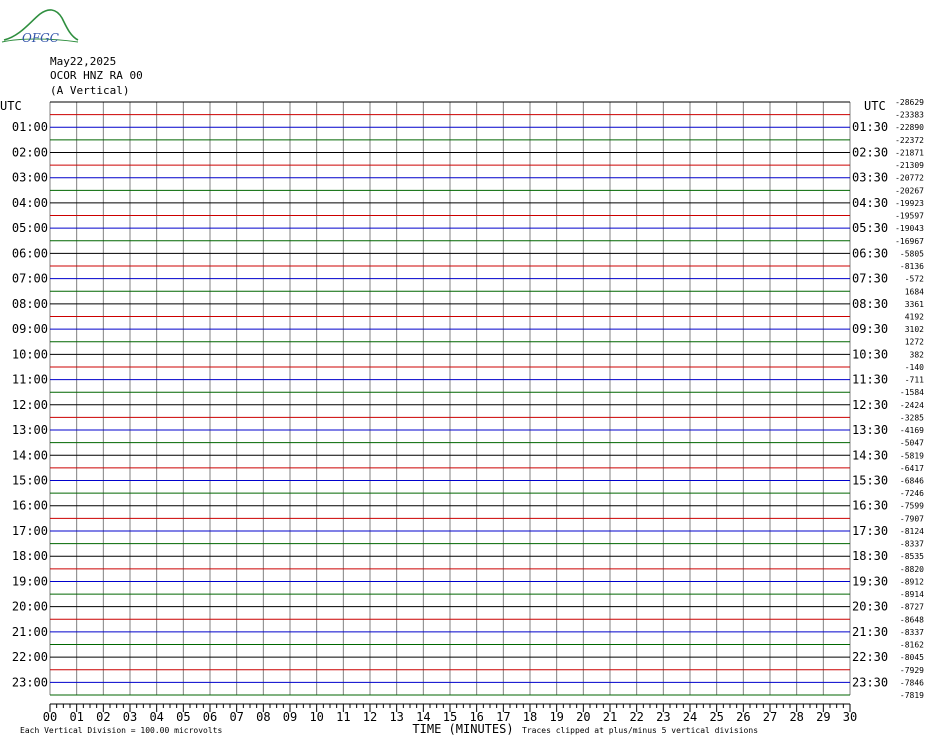 The width and height of the screenshot is (930, 744). Describe the element at coordinates (909, 216) in the screenshot. I see `trace-offset-label: -19597` at that location.